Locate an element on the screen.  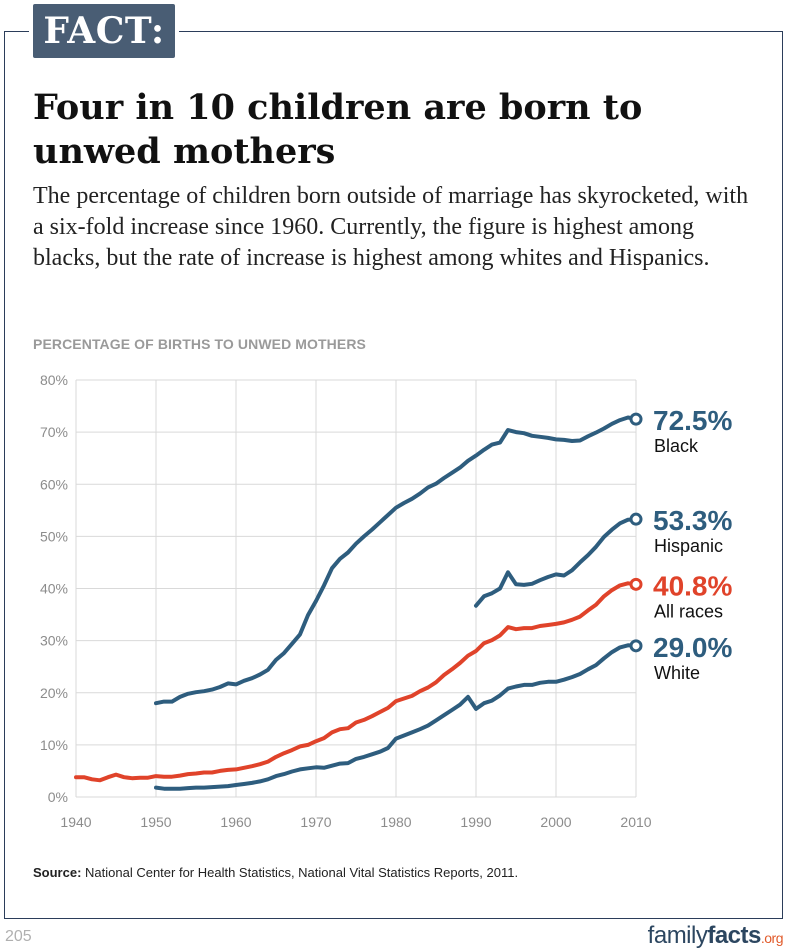
series-name-white: White is located at coordinates (677, 673).